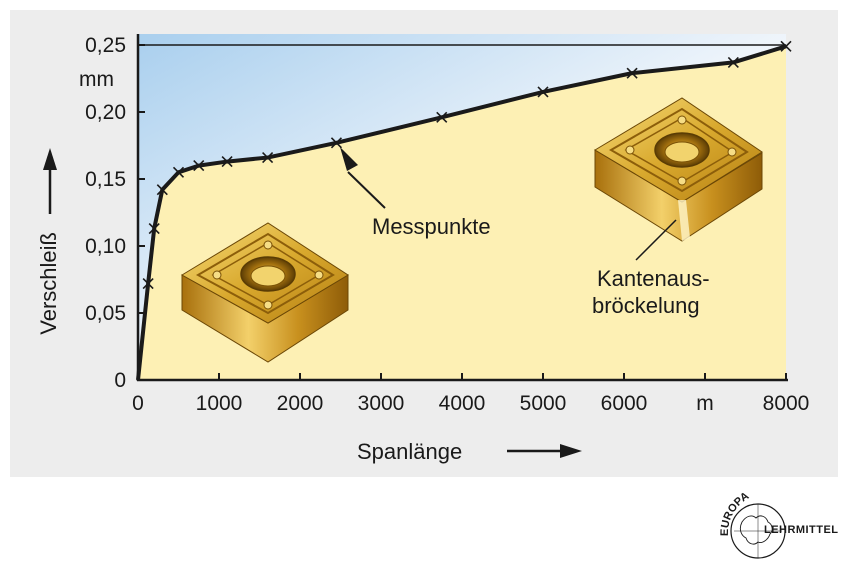 Image resolution: width=848 pixels, height=571 pixels. What do you see at coordinates (105, 179) in the screenshot?
I see `y-tick-label: 0,15` at bounding box center [105, 179].